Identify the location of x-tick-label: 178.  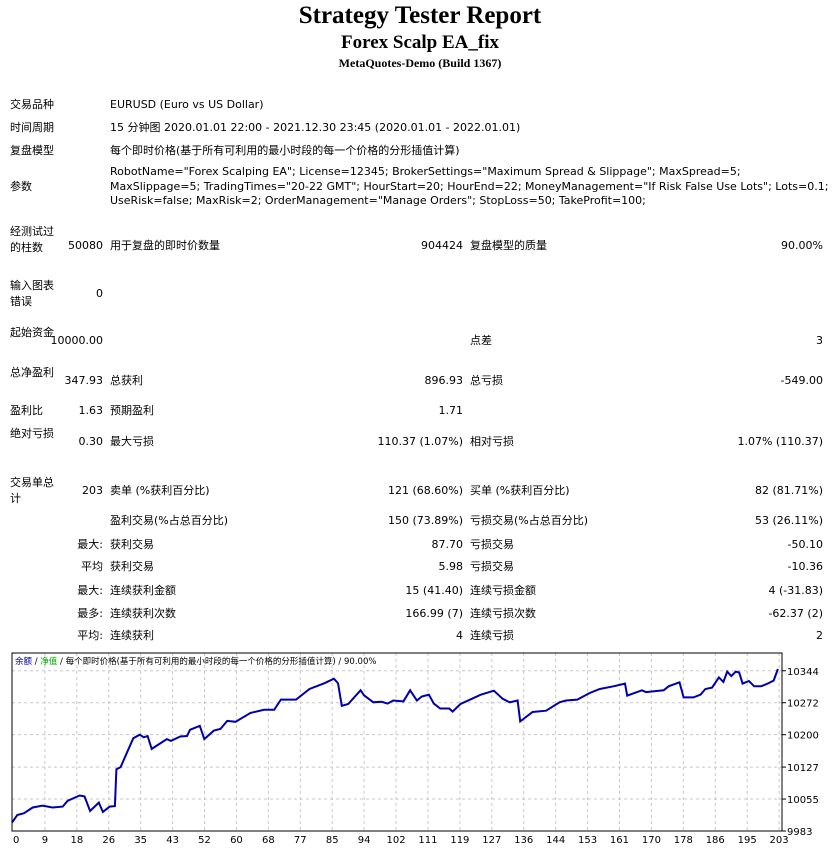
(683, 840).